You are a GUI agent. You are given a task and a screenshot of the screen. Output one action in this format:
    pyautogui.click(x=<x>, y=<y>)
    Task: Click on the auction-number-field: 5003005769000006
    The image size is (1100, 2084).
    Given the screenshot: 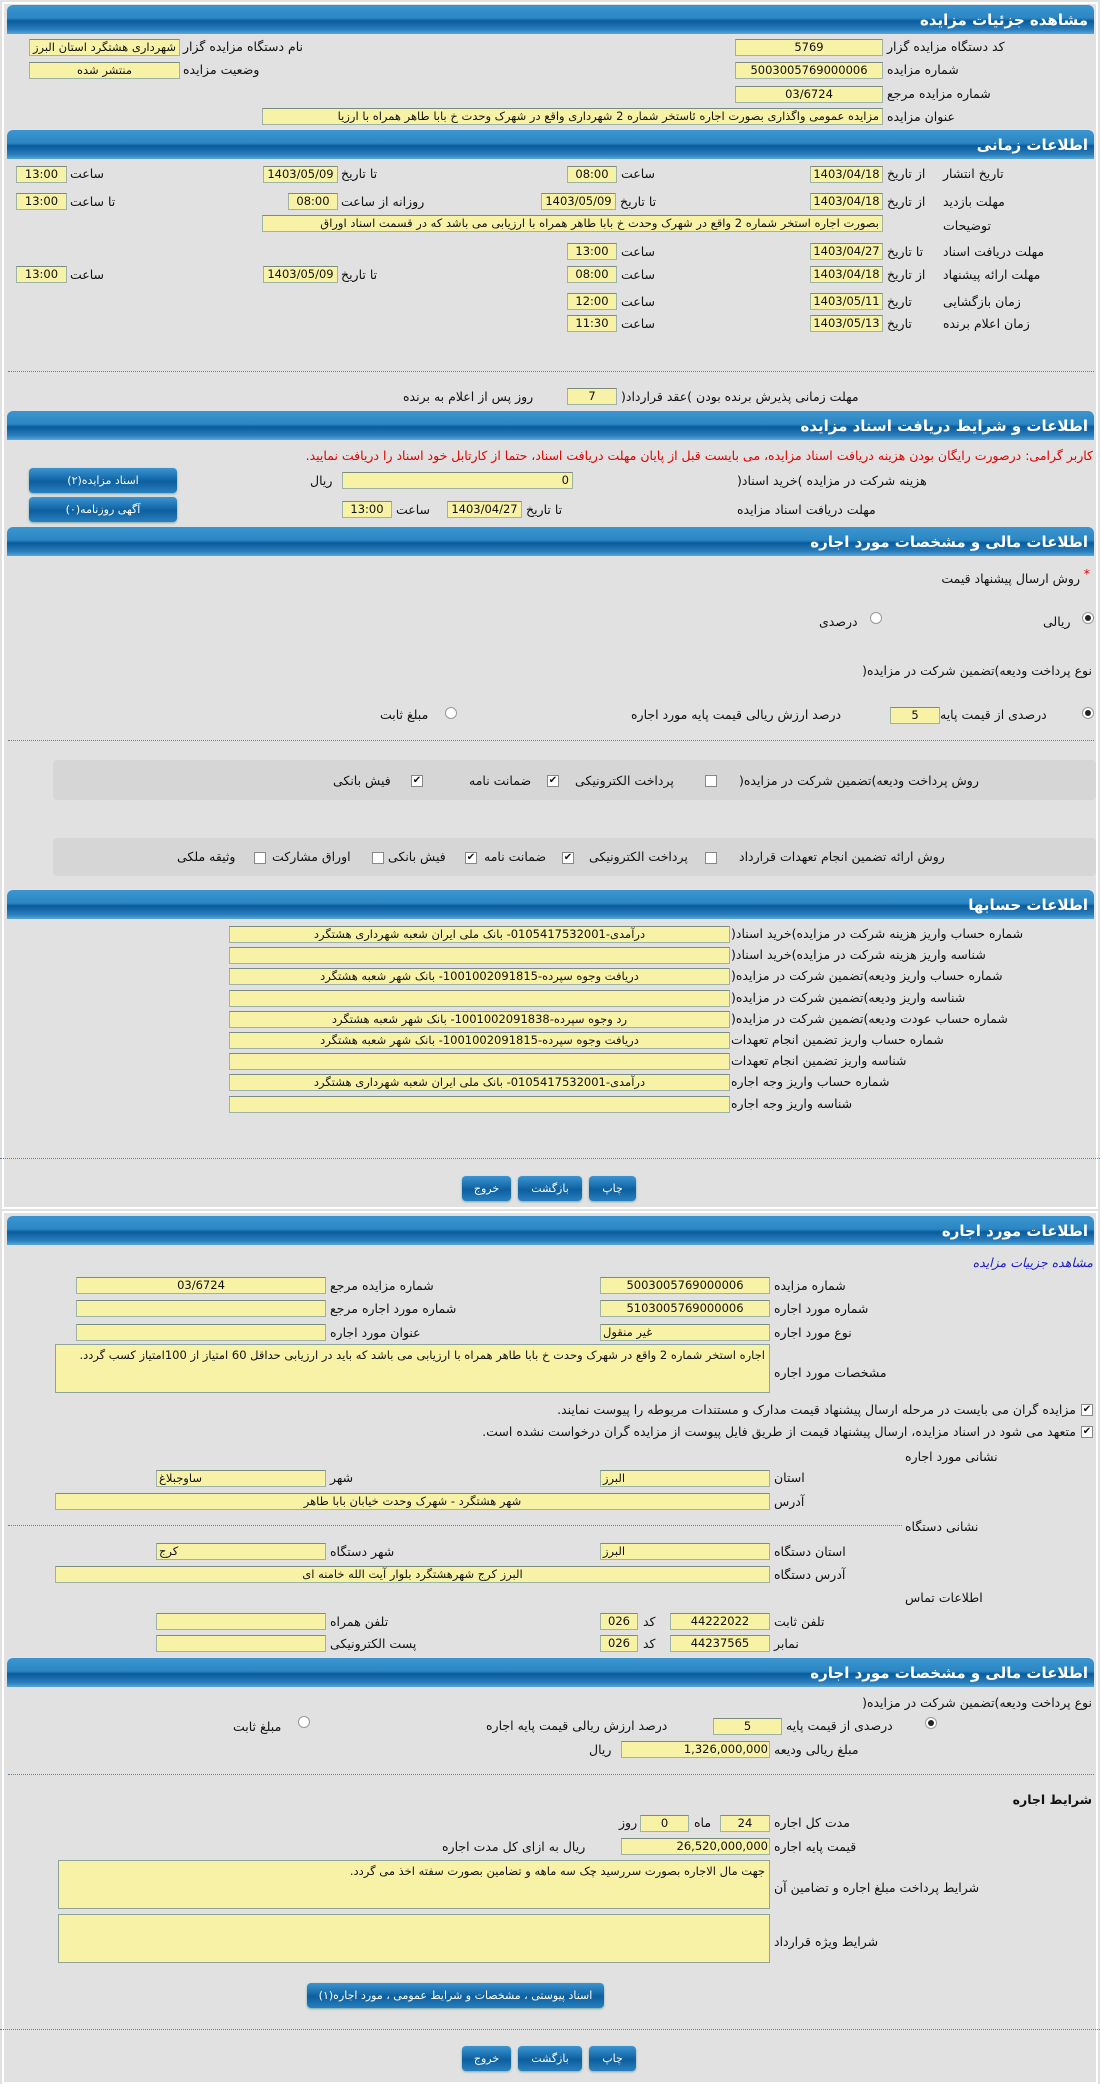 What is the action you would take?
    pyautogui.click(x=809, y=70)
    